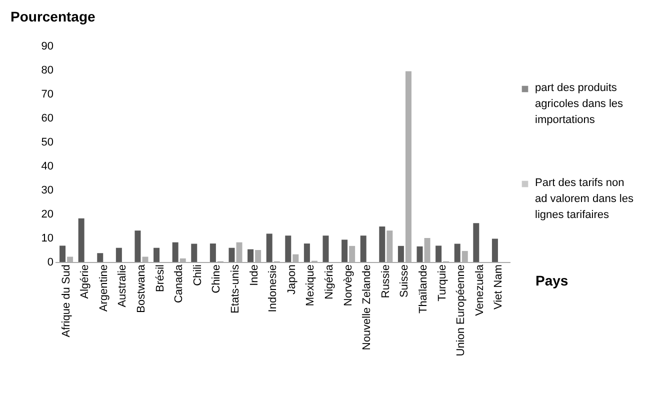 This screenshot has height=401, width=650. Describe the element at coordinates (216, 279) in the screenshot. I see `x-tick-label: Chine` at that location.